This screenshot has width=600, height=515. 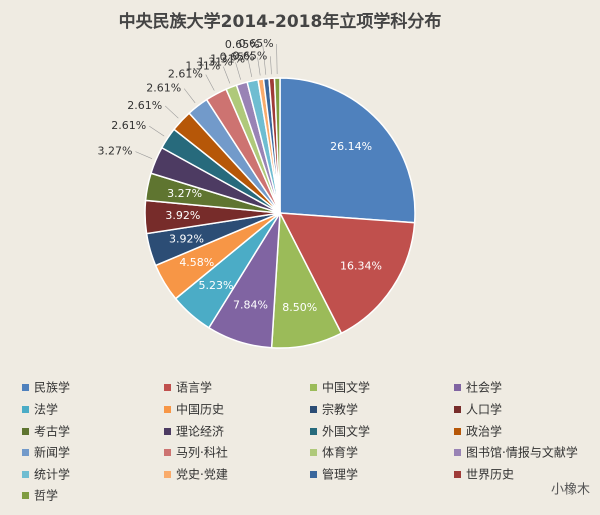 I want to click on legend-label: 宗教学, so click(x=340, y=409).